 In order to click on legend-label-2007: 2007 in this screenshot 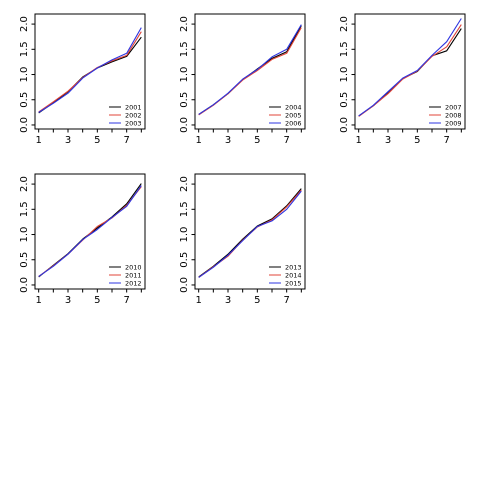, I will do `click(453, 107)`.